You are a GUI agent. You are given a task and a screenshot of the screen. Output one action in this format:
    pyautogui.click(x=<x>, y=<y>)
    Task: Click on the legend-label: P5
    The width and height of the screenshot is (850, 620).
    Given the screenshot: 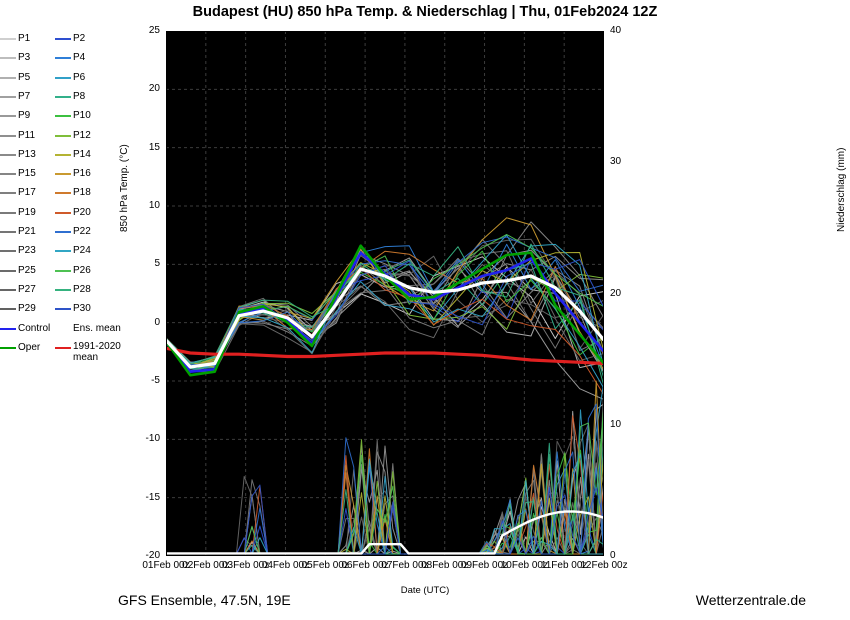 What is the action you would take?
    pyautogui.click(x=24, y=77)
    